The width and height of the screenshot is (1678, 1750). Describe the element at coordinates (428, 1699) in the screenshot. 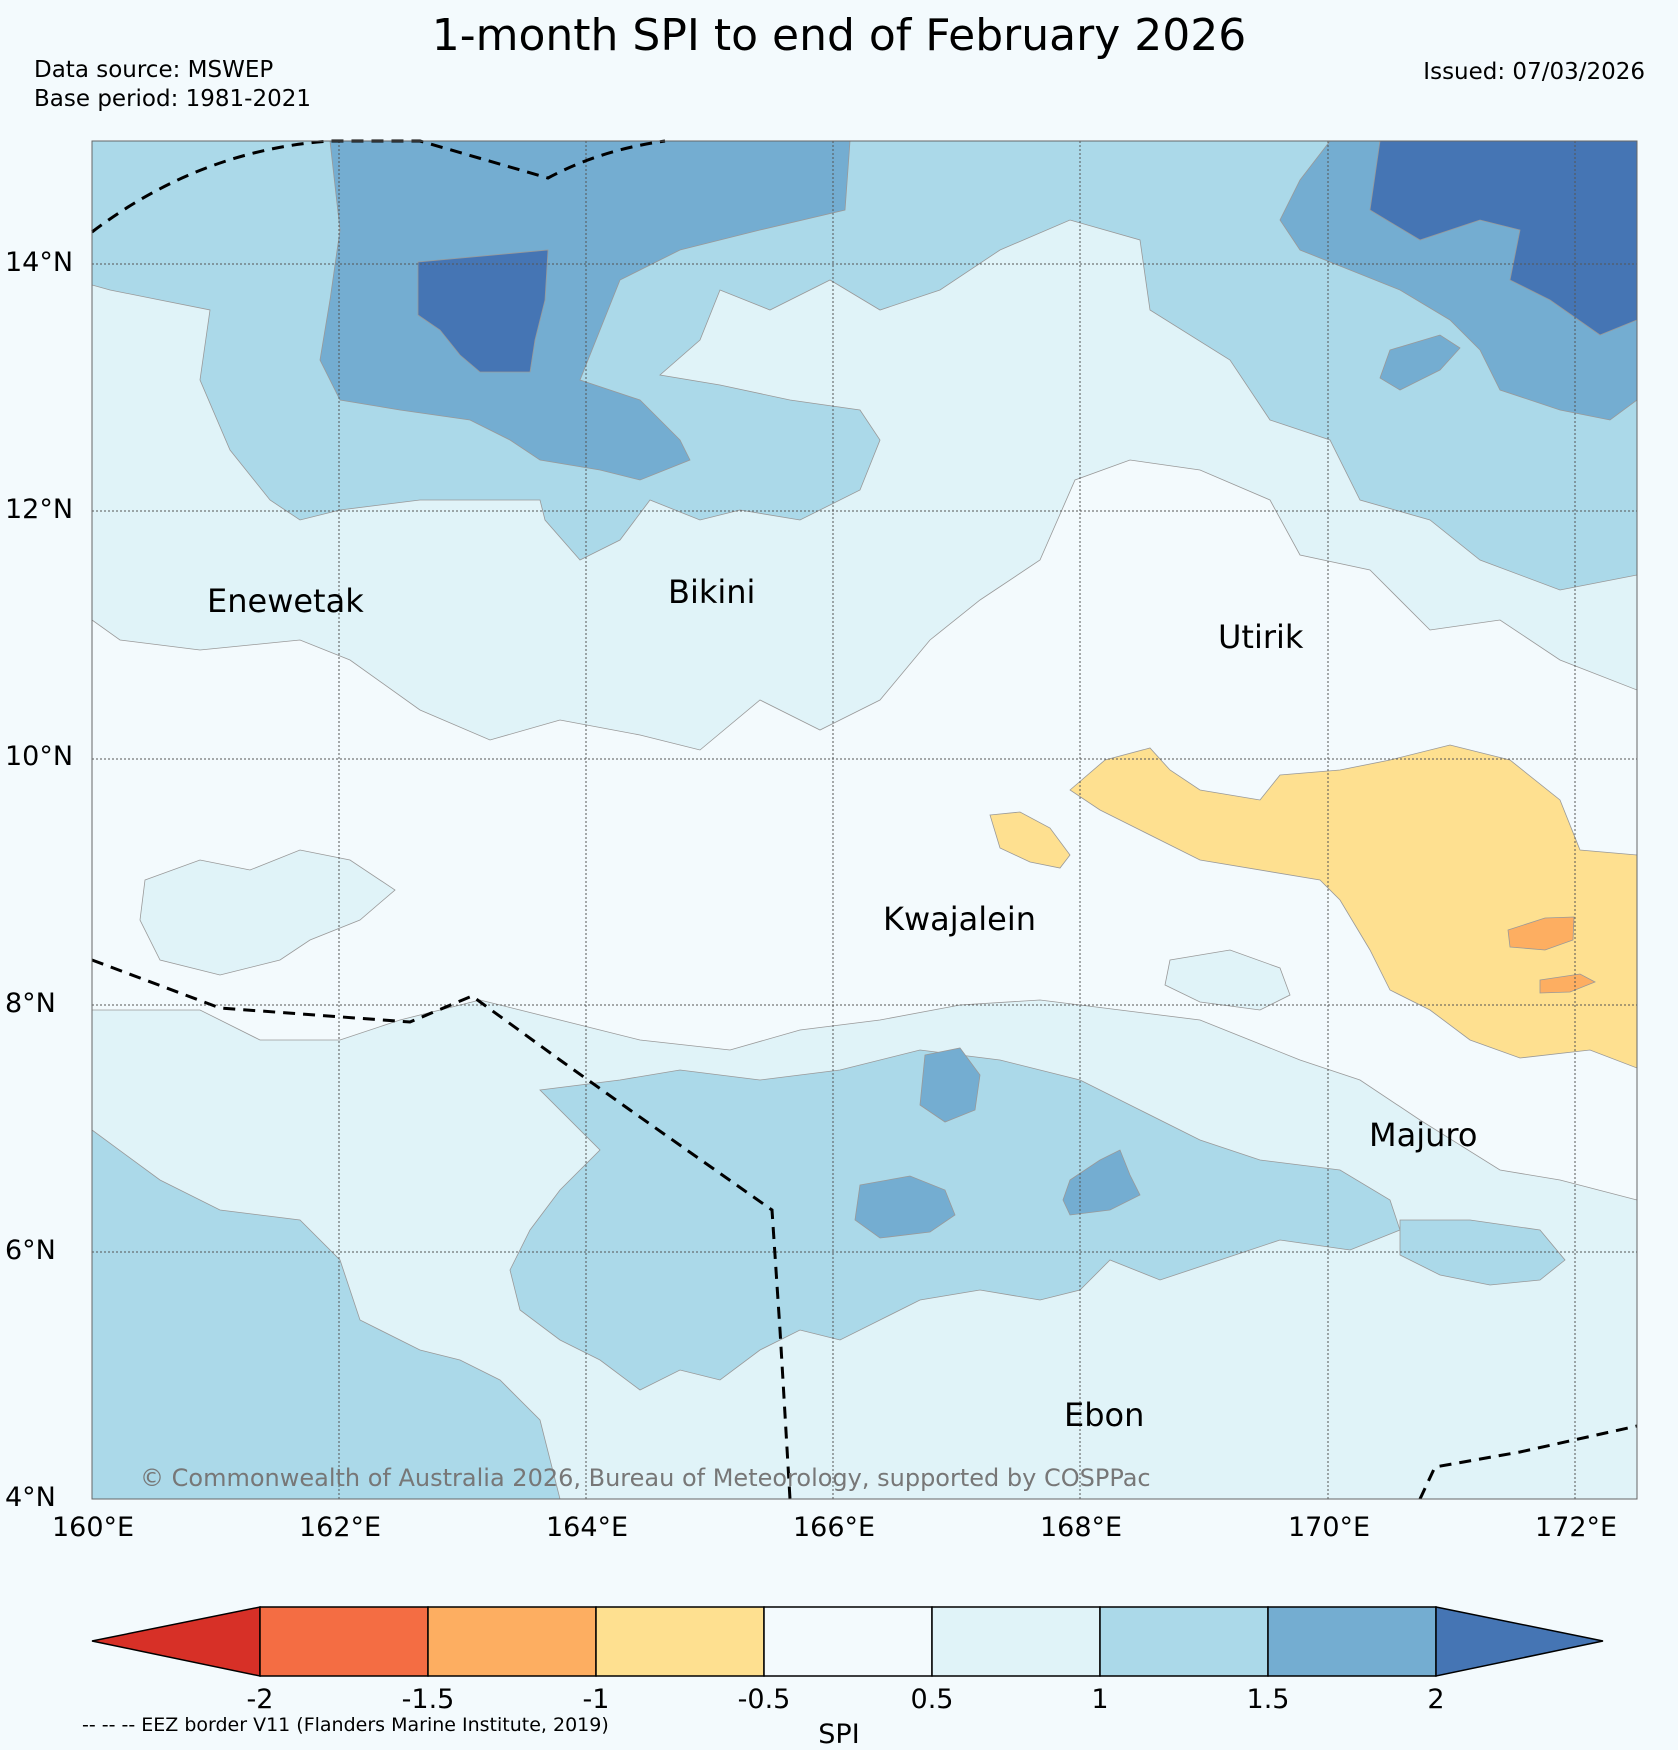

I see `colorbar-label: -1.5` at that location.